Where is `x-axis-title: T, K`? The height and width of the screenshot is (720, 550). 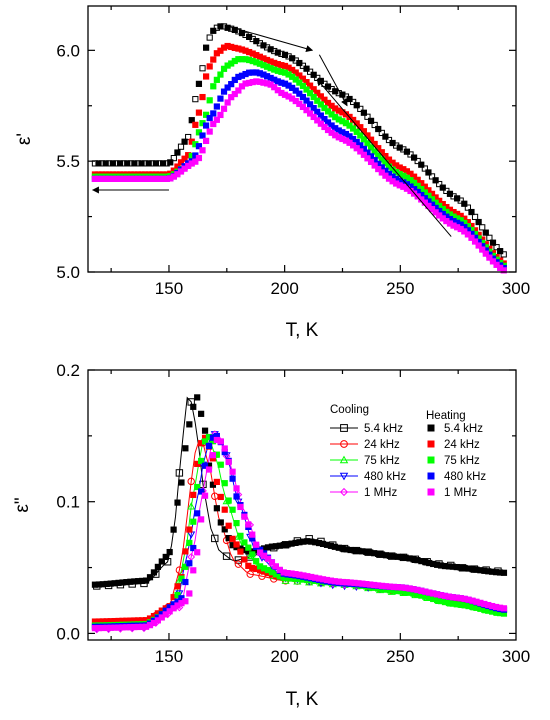
x-axis-title: T, K is located at coordinates (302, 699).